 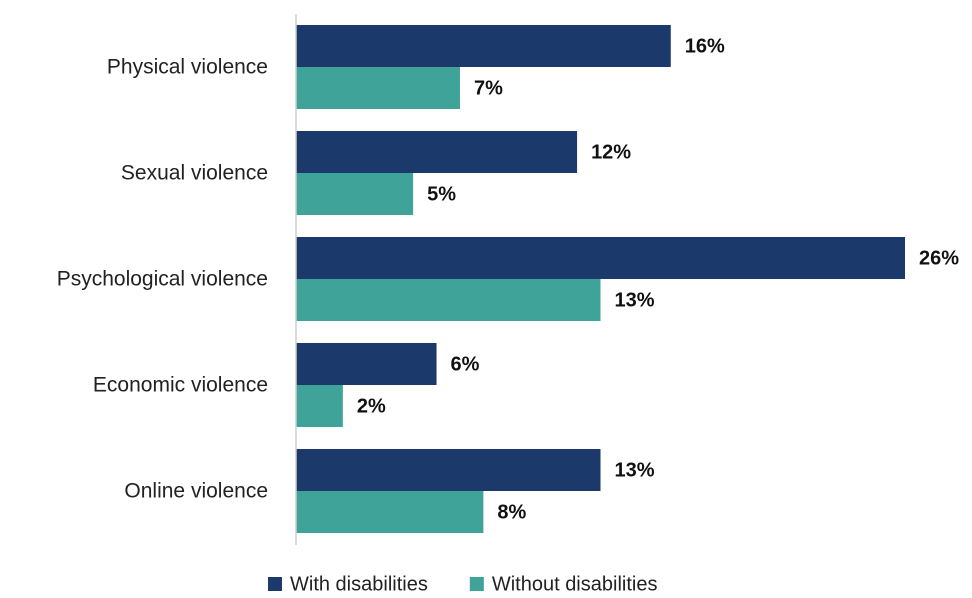 I want to click on category-label-online-violence: Online violence, so click(x=196, y=491).